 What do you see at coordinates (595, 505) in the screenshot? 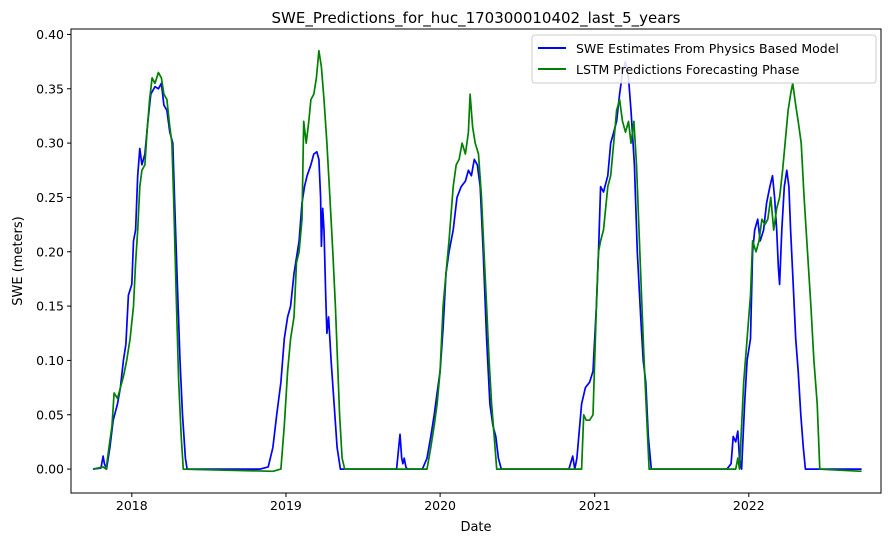
I see `x-tick-label: 2021` at bounding box center [595, 505].